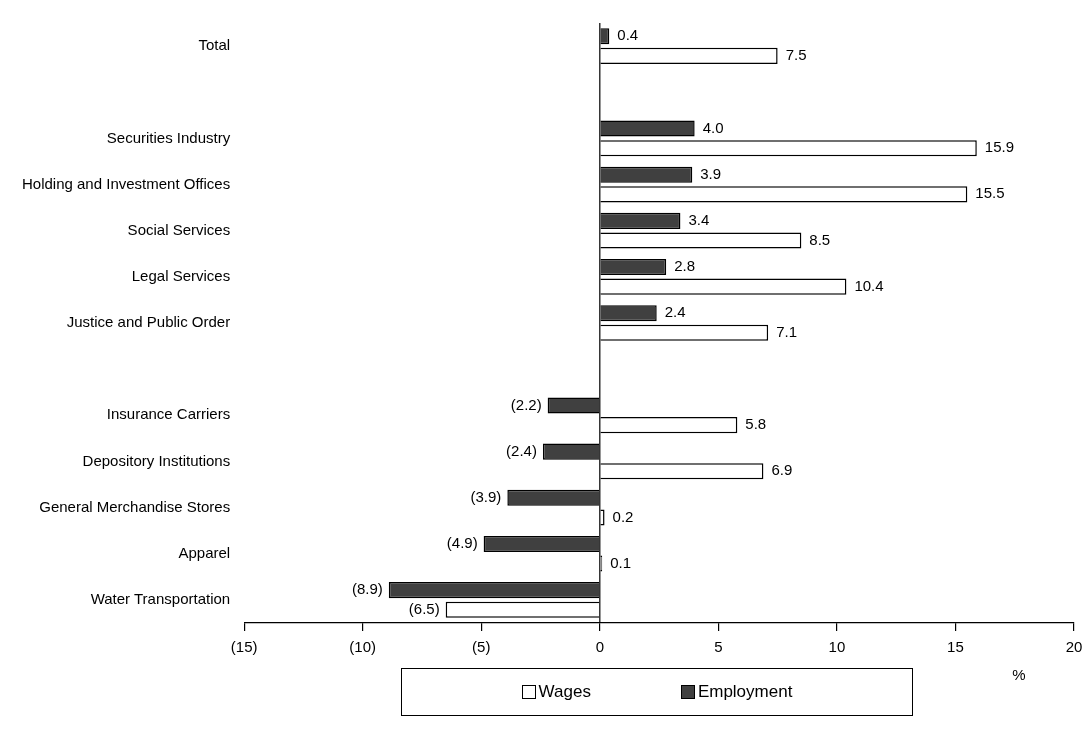 This screenshot has width=1092, height=743. Describe the element at coordinates (820, 239) in the screenshot. I see `data-label: 8.5` at that location.